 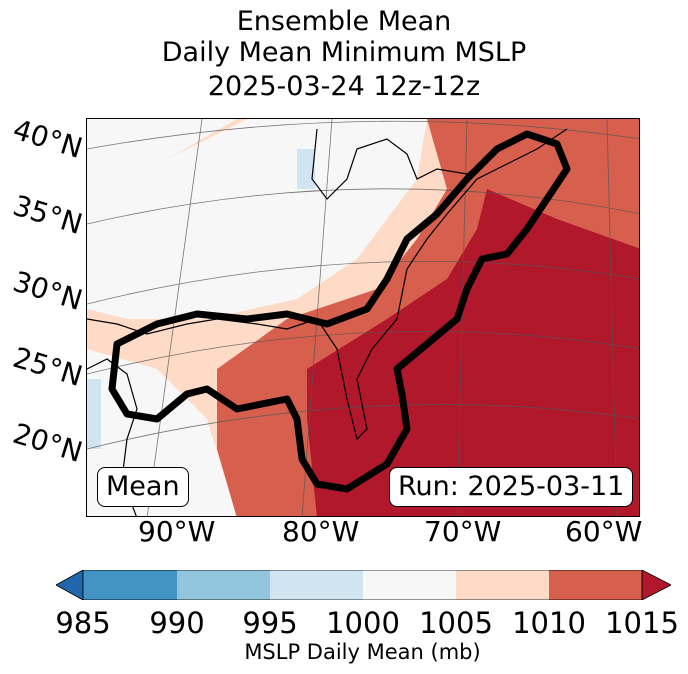 I want to click on title-line-2: Daily Mean Minimum MSLP, so click(x=344, y=52).